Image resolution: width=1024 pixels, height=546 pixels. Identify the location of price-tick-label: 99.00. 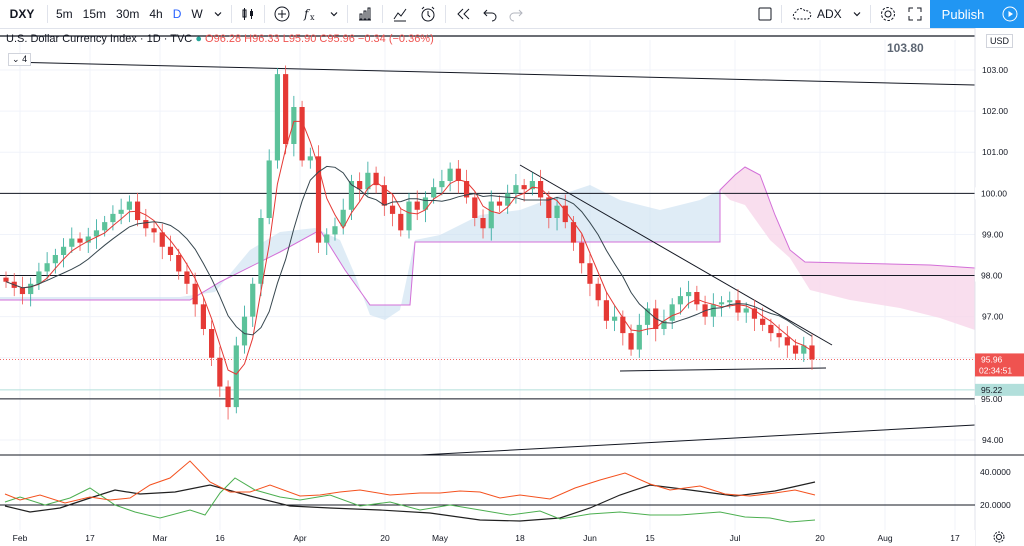
(993, 234).